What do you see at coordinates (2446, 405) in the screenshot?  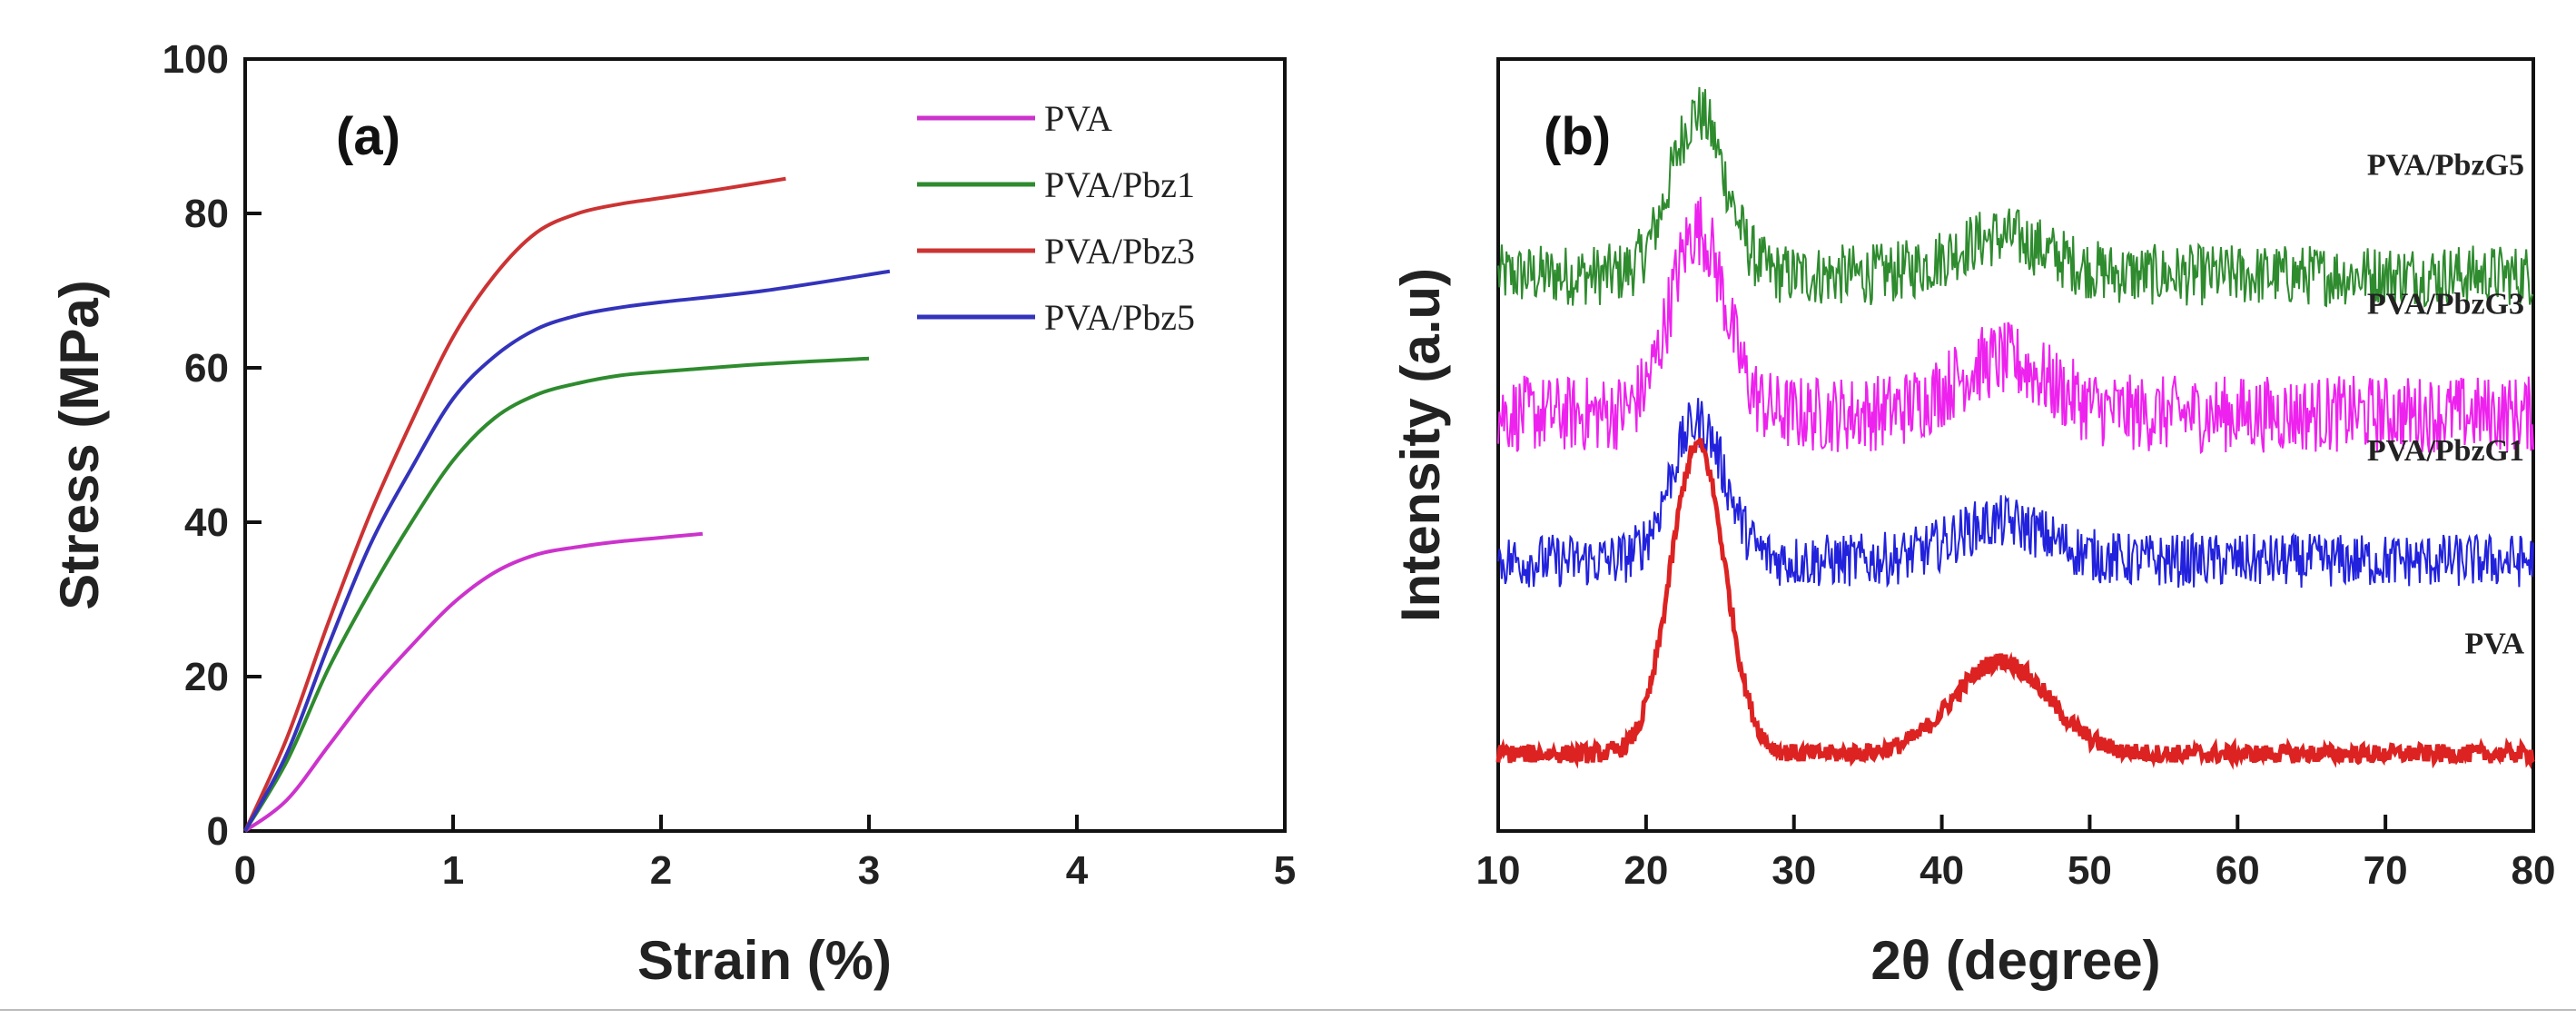 I see `b-series-labels: PVA/PbzG5 PVA/PbzG3 PVA/PbzG1 PVA` at bounding box center [2446, 405].